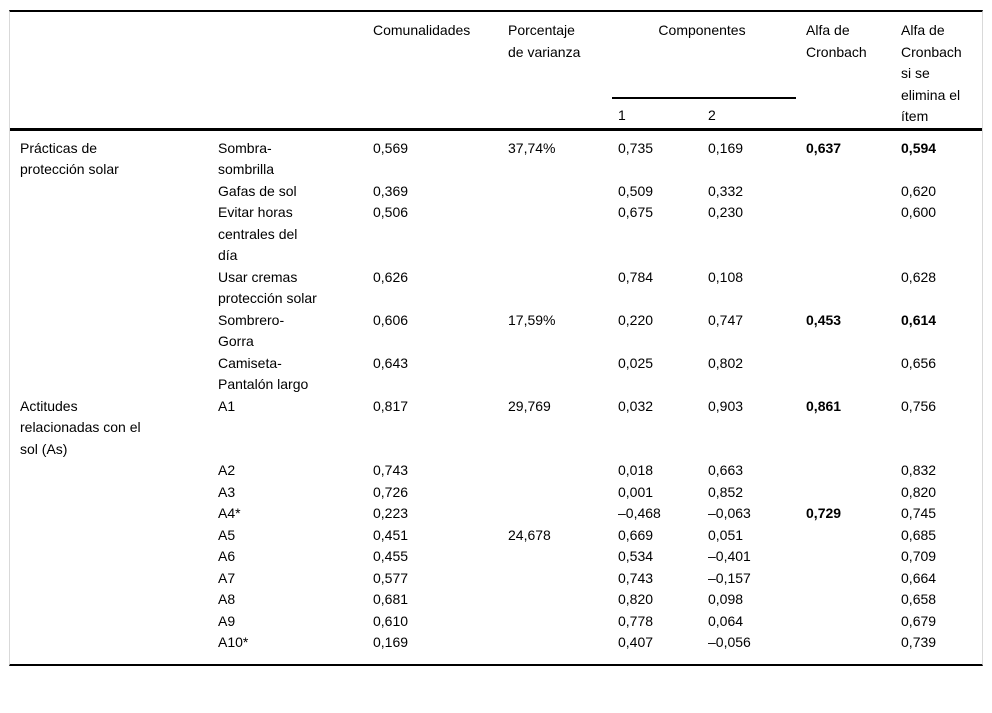  I want to click on col-header-comunalidades: Comunalidades, so click(430, 71).